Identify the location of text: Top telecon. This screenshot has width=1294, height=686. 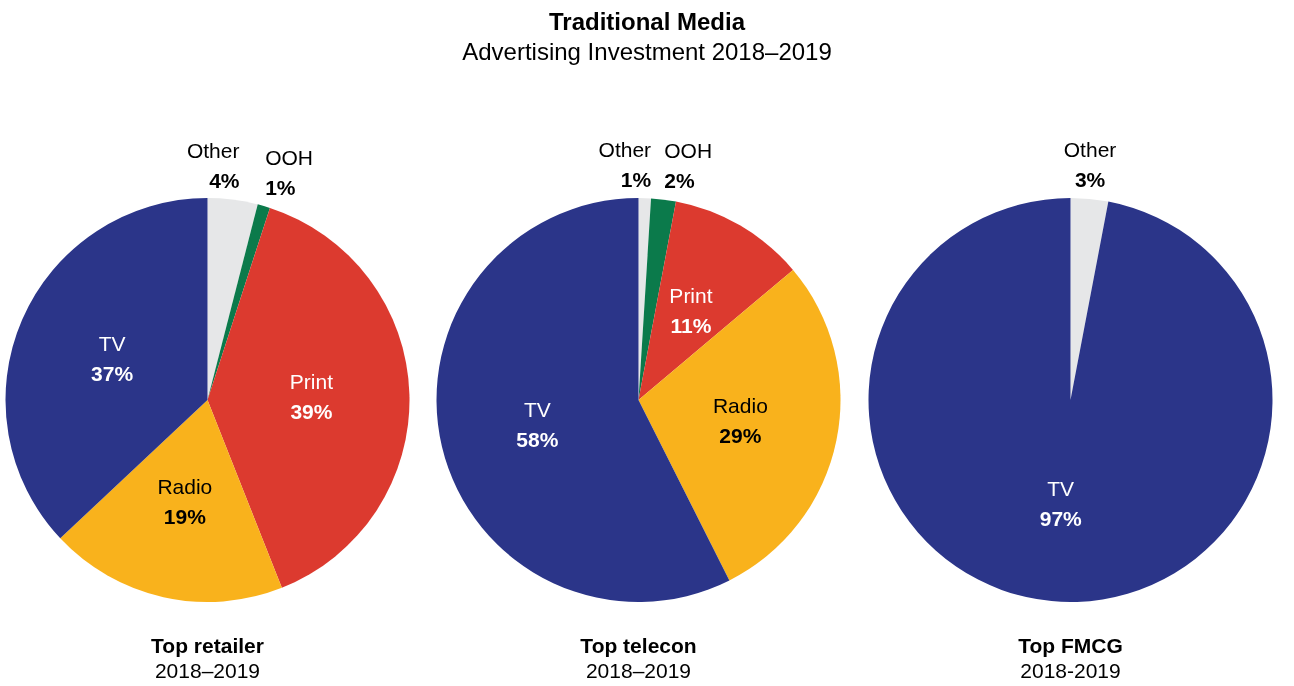
(638, 645).